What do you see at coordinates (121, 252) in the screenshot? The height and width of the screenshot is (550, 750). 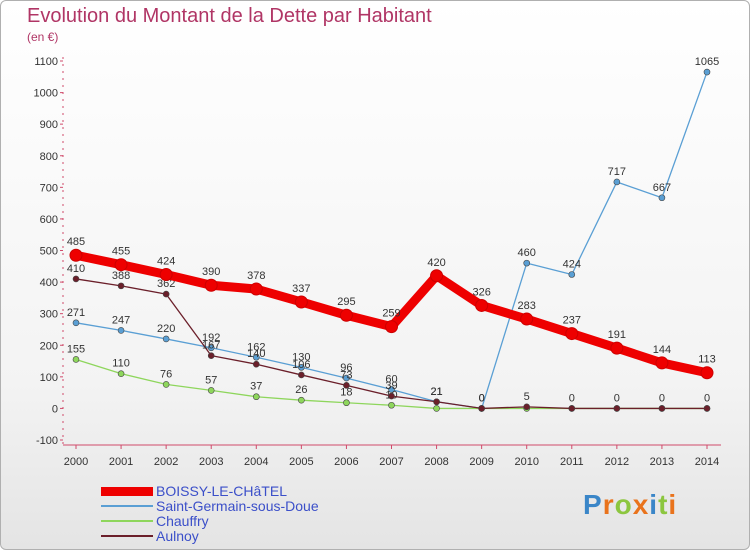 I see `data-label: 455` at bounding box center [121, 252].